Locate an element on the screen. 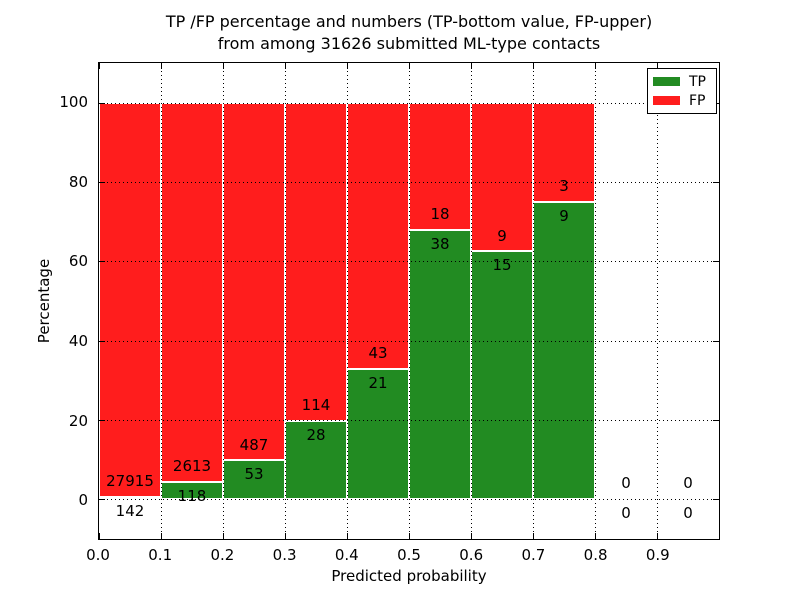  legend-label-tp: TP is located at coordinates (697, 81).